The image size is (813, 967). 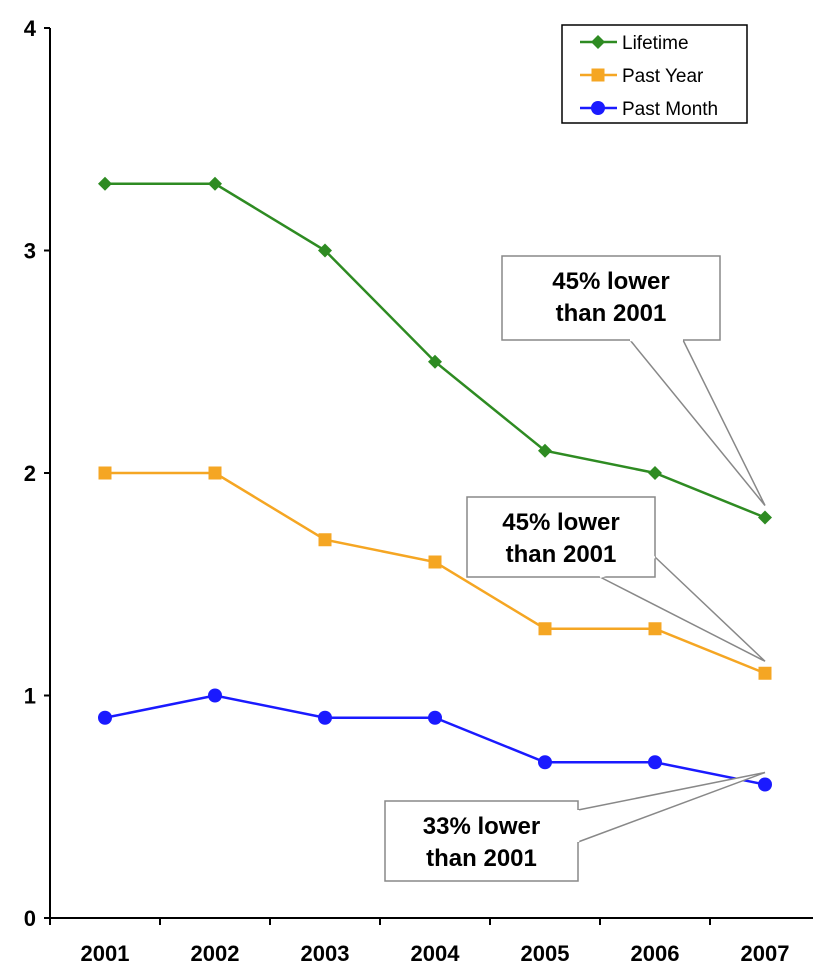 I want to click on series-past-month, so click(x=435, y=740).